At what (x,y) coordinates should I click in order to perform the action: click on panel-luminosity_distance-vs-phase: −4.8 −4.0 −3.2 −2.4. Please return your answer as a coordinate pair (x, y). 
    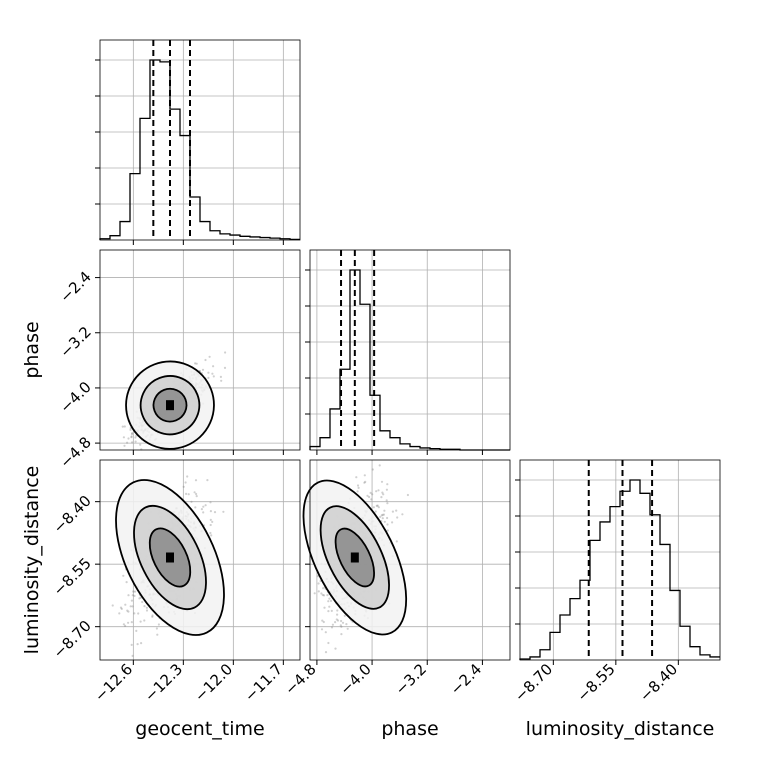
    Looking at the image, I should click on (396, 579).